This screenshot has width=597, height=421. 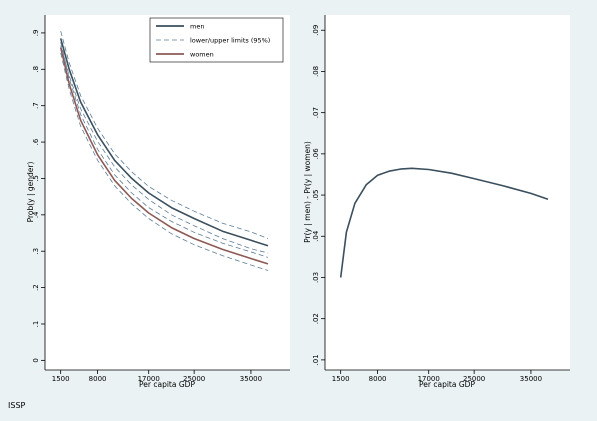 What do you see at coordinates (316, 154) in the screenshot?
I see `y-tick-label: .06` at bounding box center [316, 154].